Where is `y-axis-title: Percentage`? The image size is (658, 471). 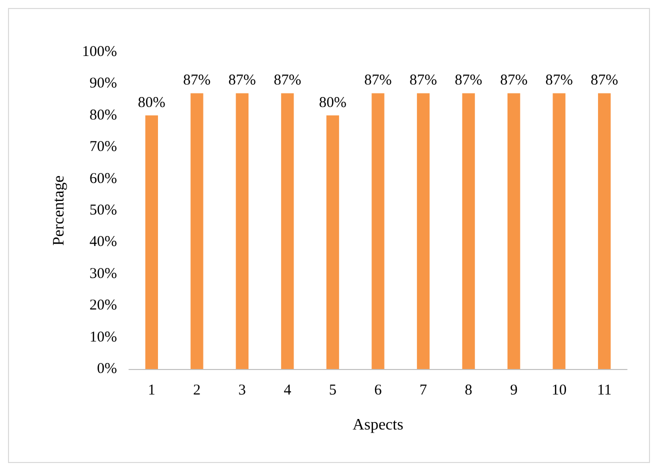
y-axis-title: Percentage is located at coordinates (59, 210).